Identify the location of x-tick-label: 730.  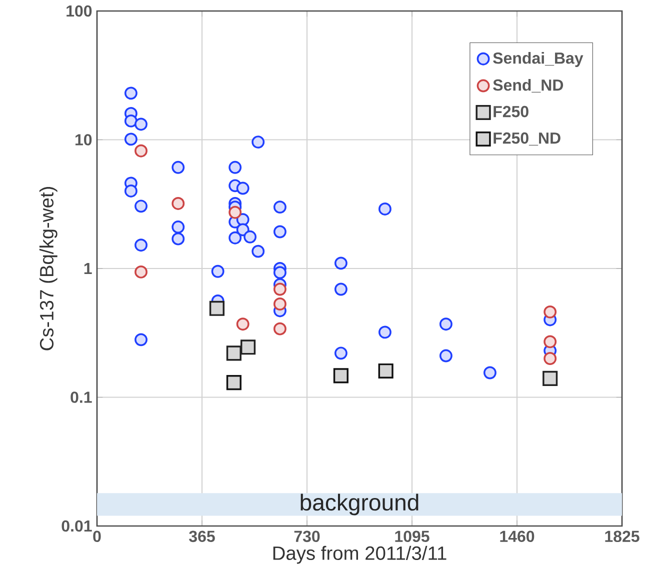
(307, 536).